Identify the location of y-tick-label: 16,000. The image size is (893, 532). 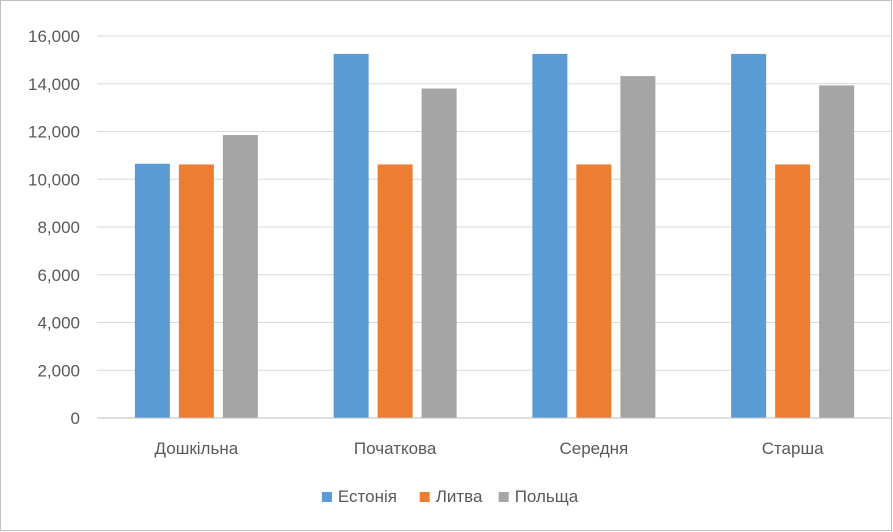
(54, 36).